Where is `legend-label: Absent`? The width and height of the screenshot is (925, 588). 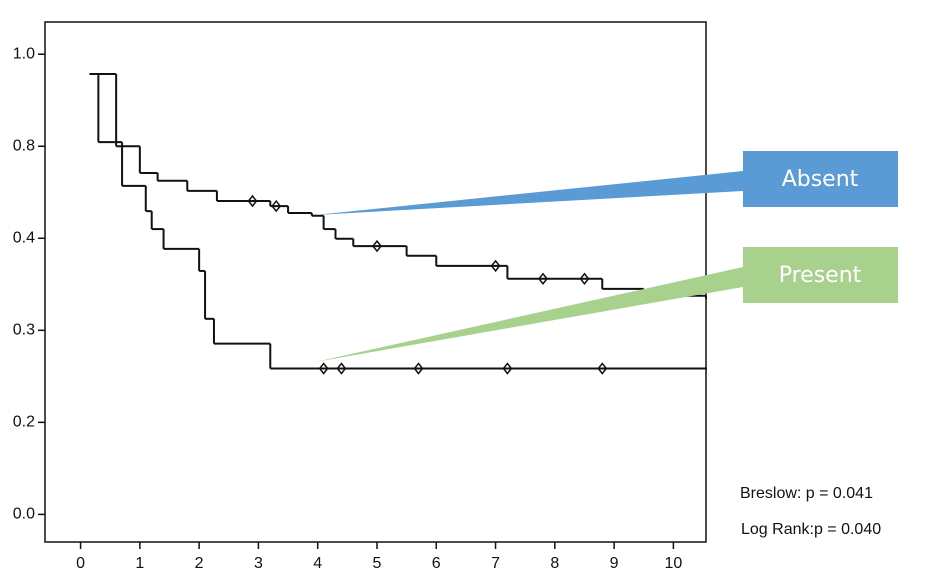 legend-label: Absent is located at coordinates (820, 179).